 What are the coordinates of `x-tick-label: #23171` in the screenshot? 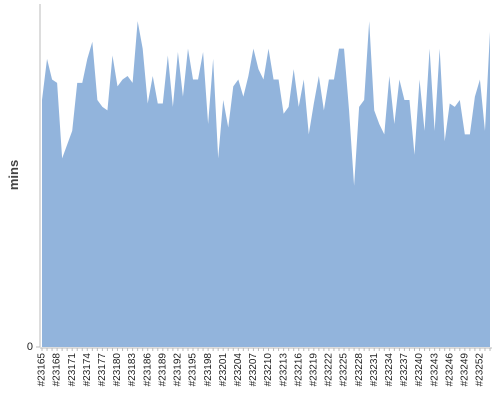 It's located at (72, 370).